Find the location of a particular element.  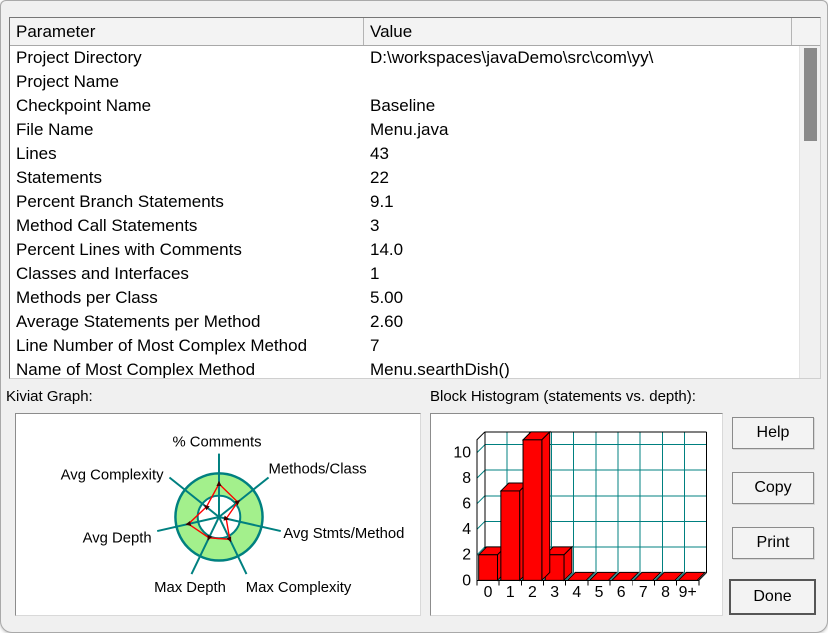

column-header-value: Value is located at coordinates (578, 31).